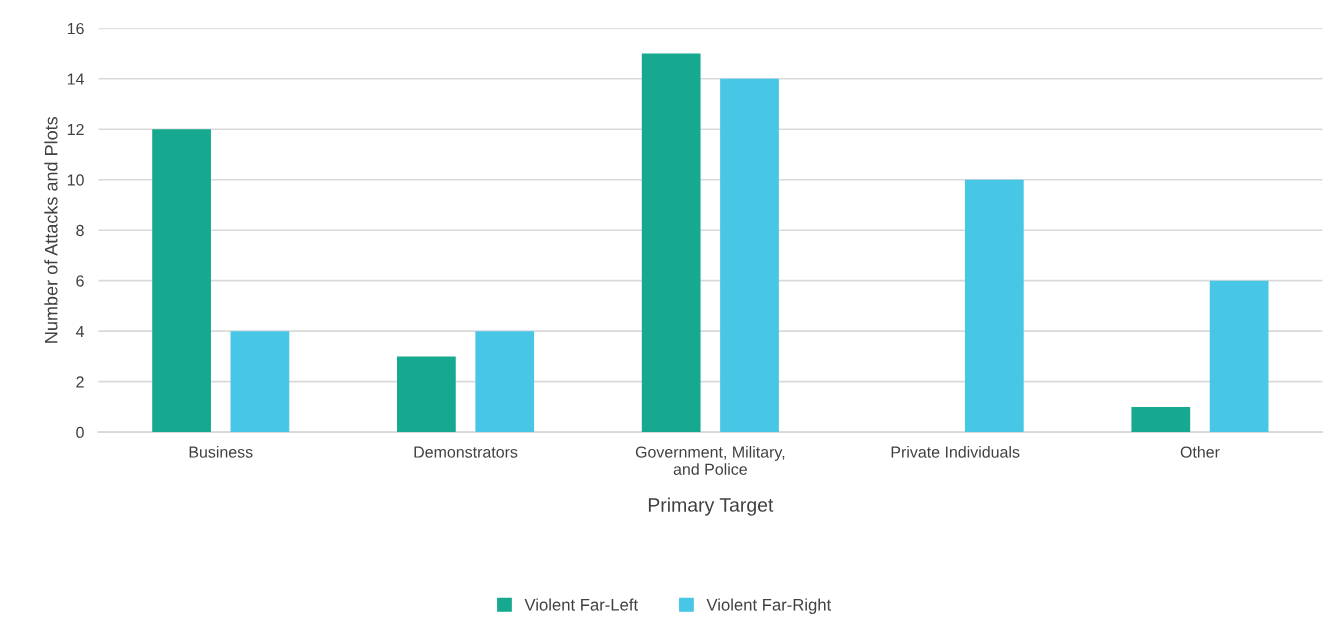 Image resolution: width=1329 pixels, height=629 pixels. What do you see at coordinates (75, 79) in the screenshot?
I see `y-tick-label: 14` at bounding box center [75, 79].